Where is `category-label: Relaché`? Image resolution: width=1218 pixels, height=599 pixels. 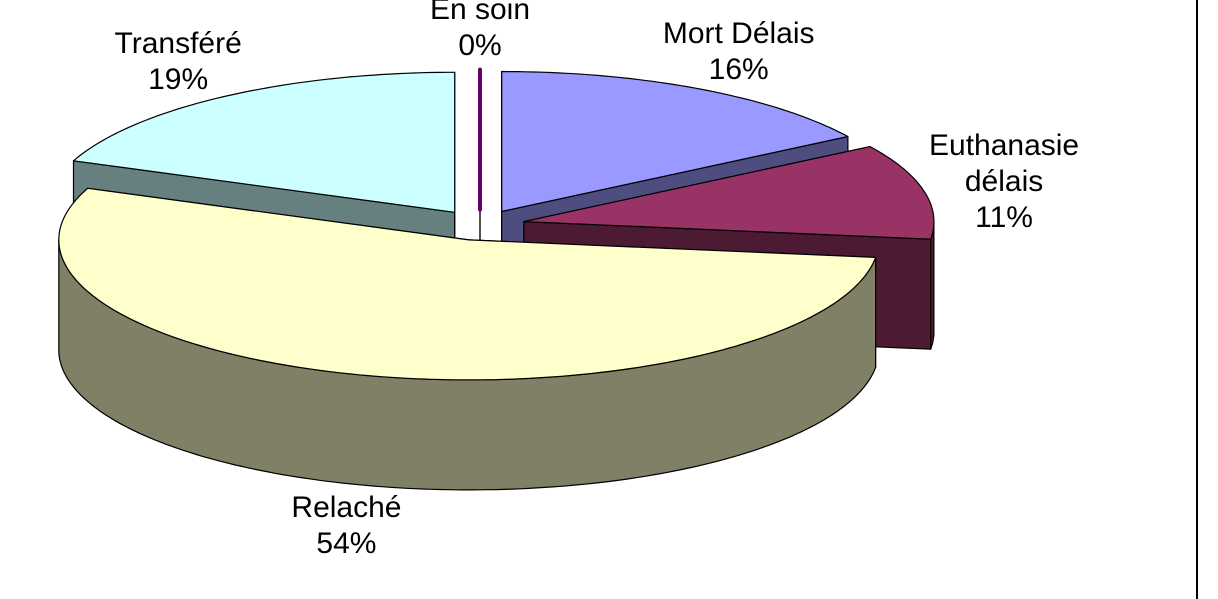 category-label: Relaché is located at coordinates (346, 508).